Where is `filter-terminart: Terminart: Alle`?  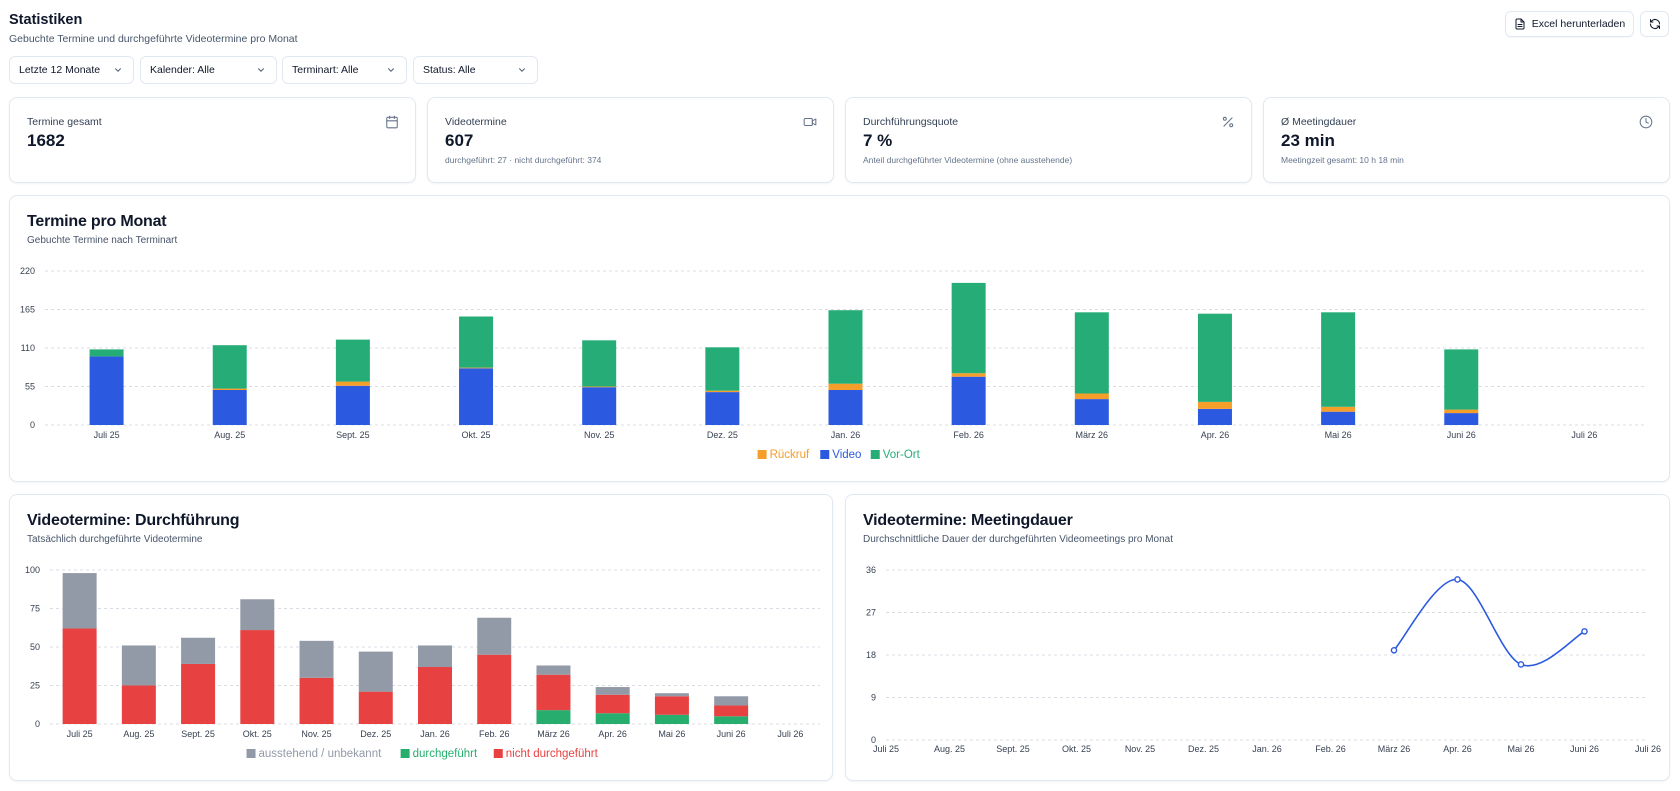 filter-terminart: Terminart: Alle is located at coordinates (344, 70).